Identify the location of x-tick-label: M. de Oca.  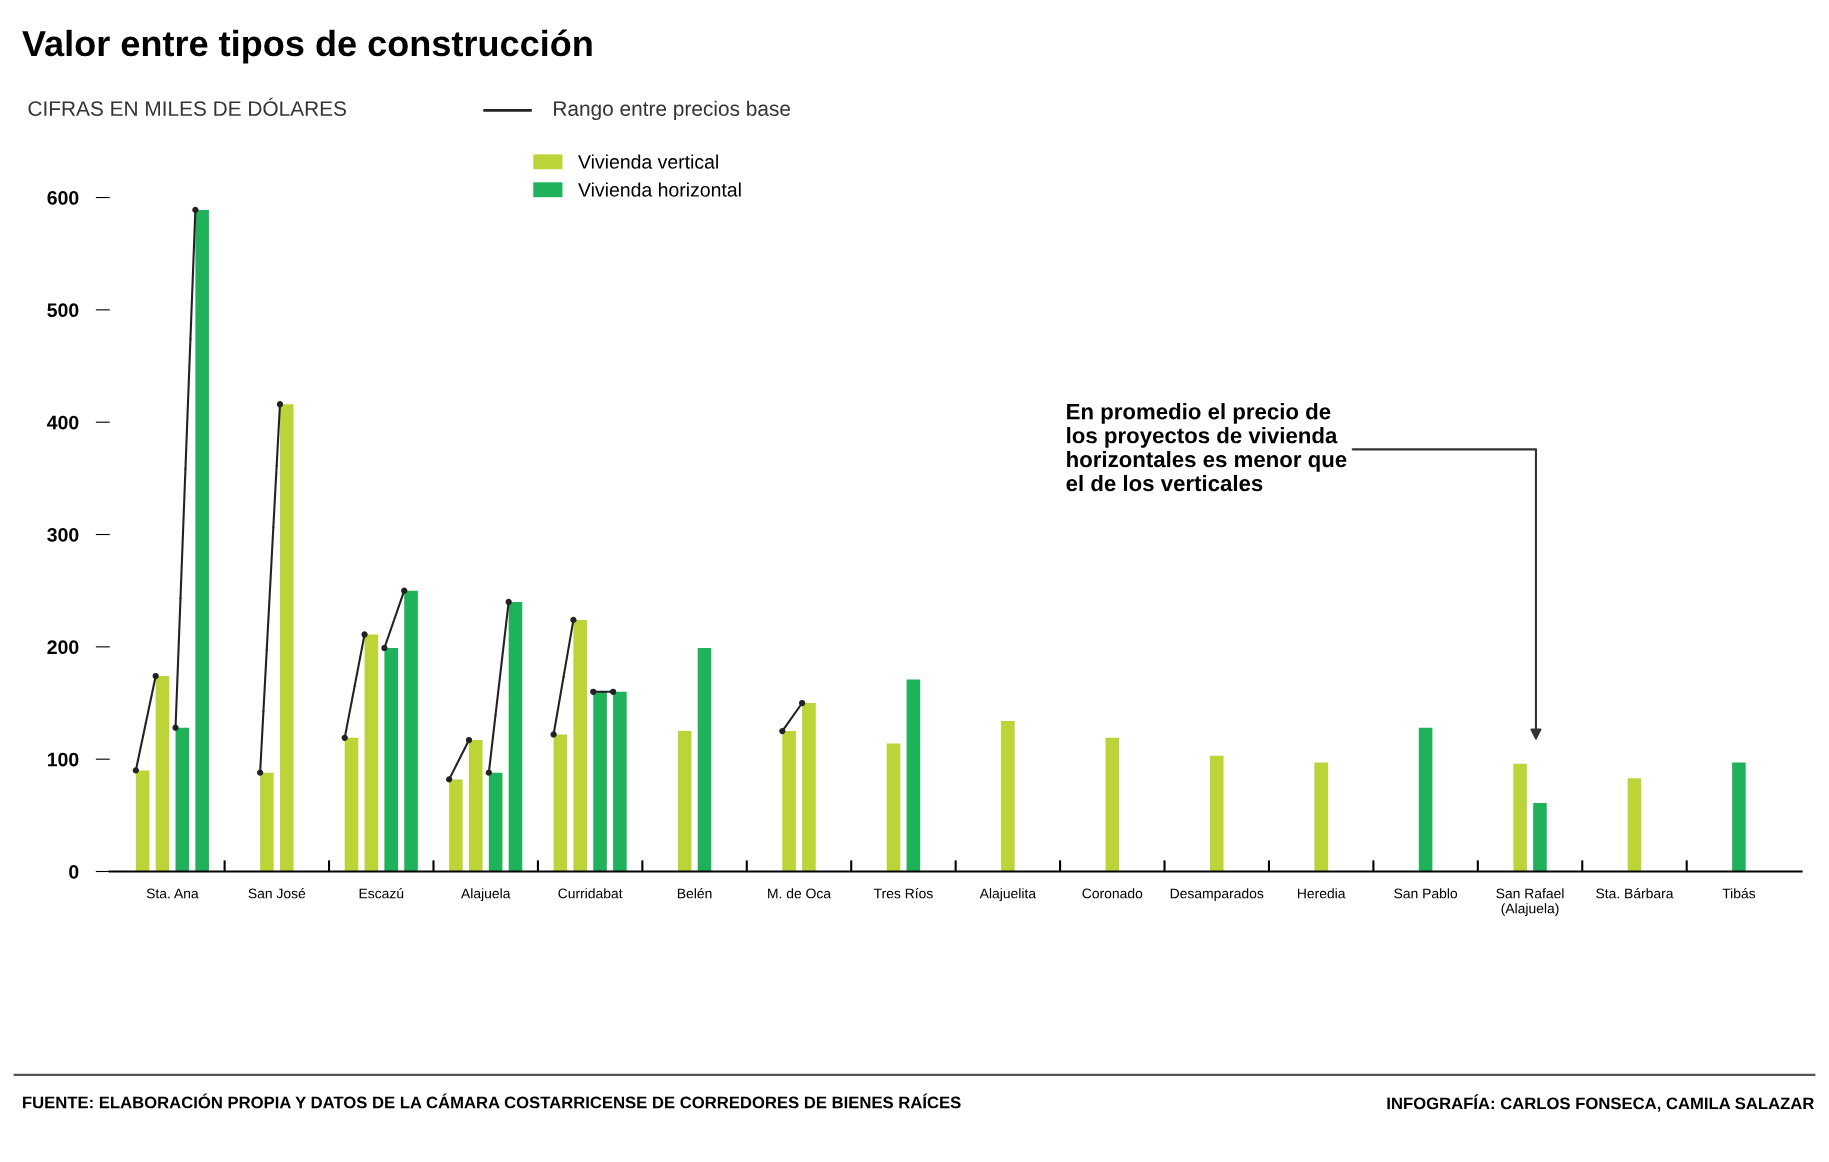
(800, 893).